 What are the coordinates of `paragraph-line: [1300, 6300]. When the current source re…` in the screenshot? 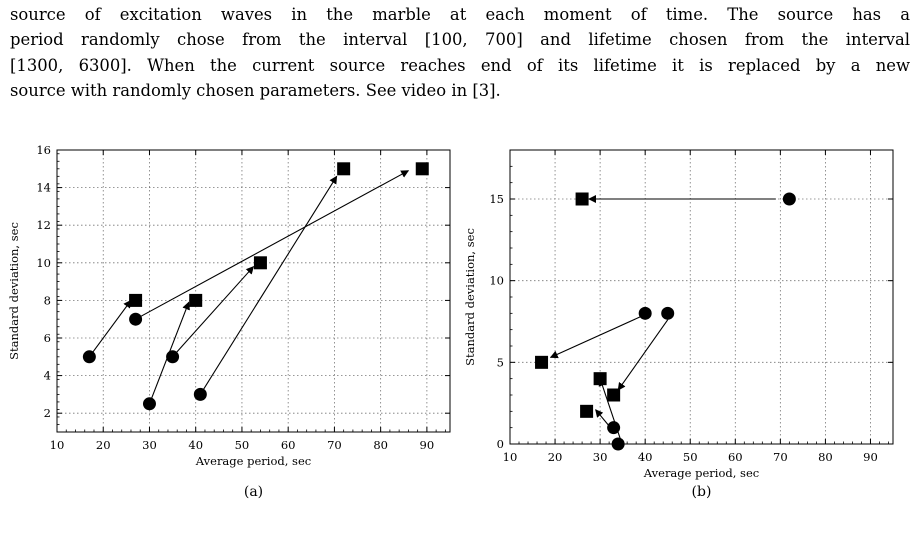 It's located at (460, 65).